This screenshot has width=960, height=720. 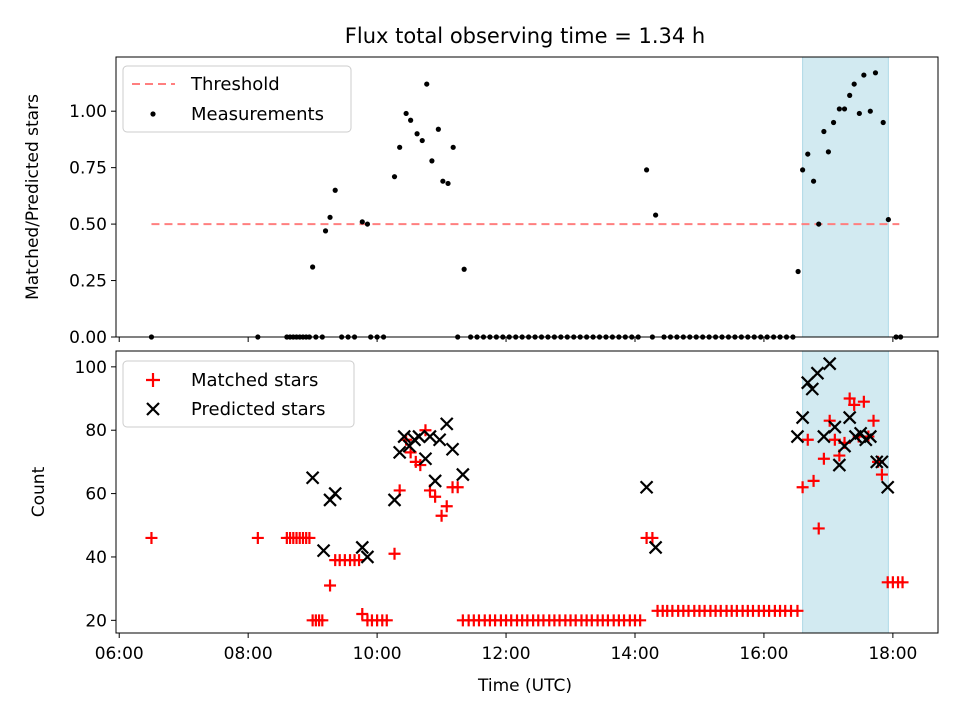 What do you see at coordinates (96, 558) in the screenshot?
I see `bottom-y-tick-label: 40` at bounding box center [96, 558].